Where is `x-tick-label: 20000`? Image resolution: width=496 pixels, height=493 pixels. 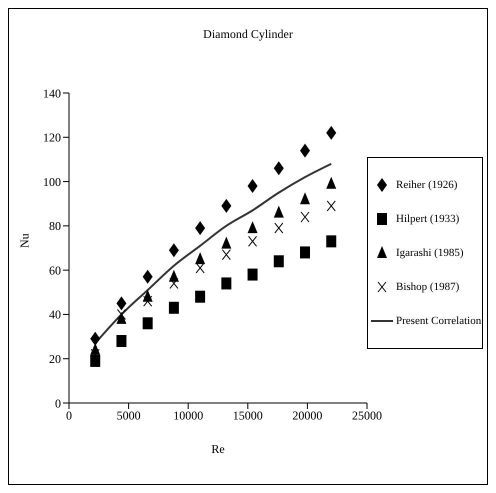 x-tick-label: 20000 is located at coordinates (307, 415).